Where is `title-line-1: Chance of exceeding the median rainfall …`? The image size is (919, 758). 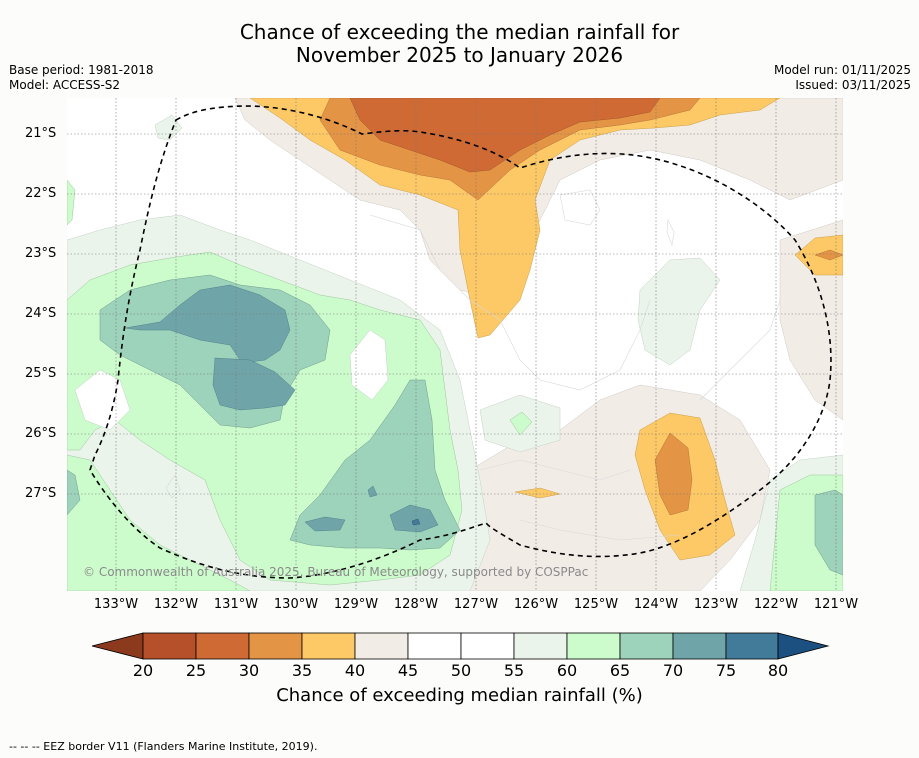 title-line-1: Chance of exceeding the median rainfall … is located at coordinates (459, 32).